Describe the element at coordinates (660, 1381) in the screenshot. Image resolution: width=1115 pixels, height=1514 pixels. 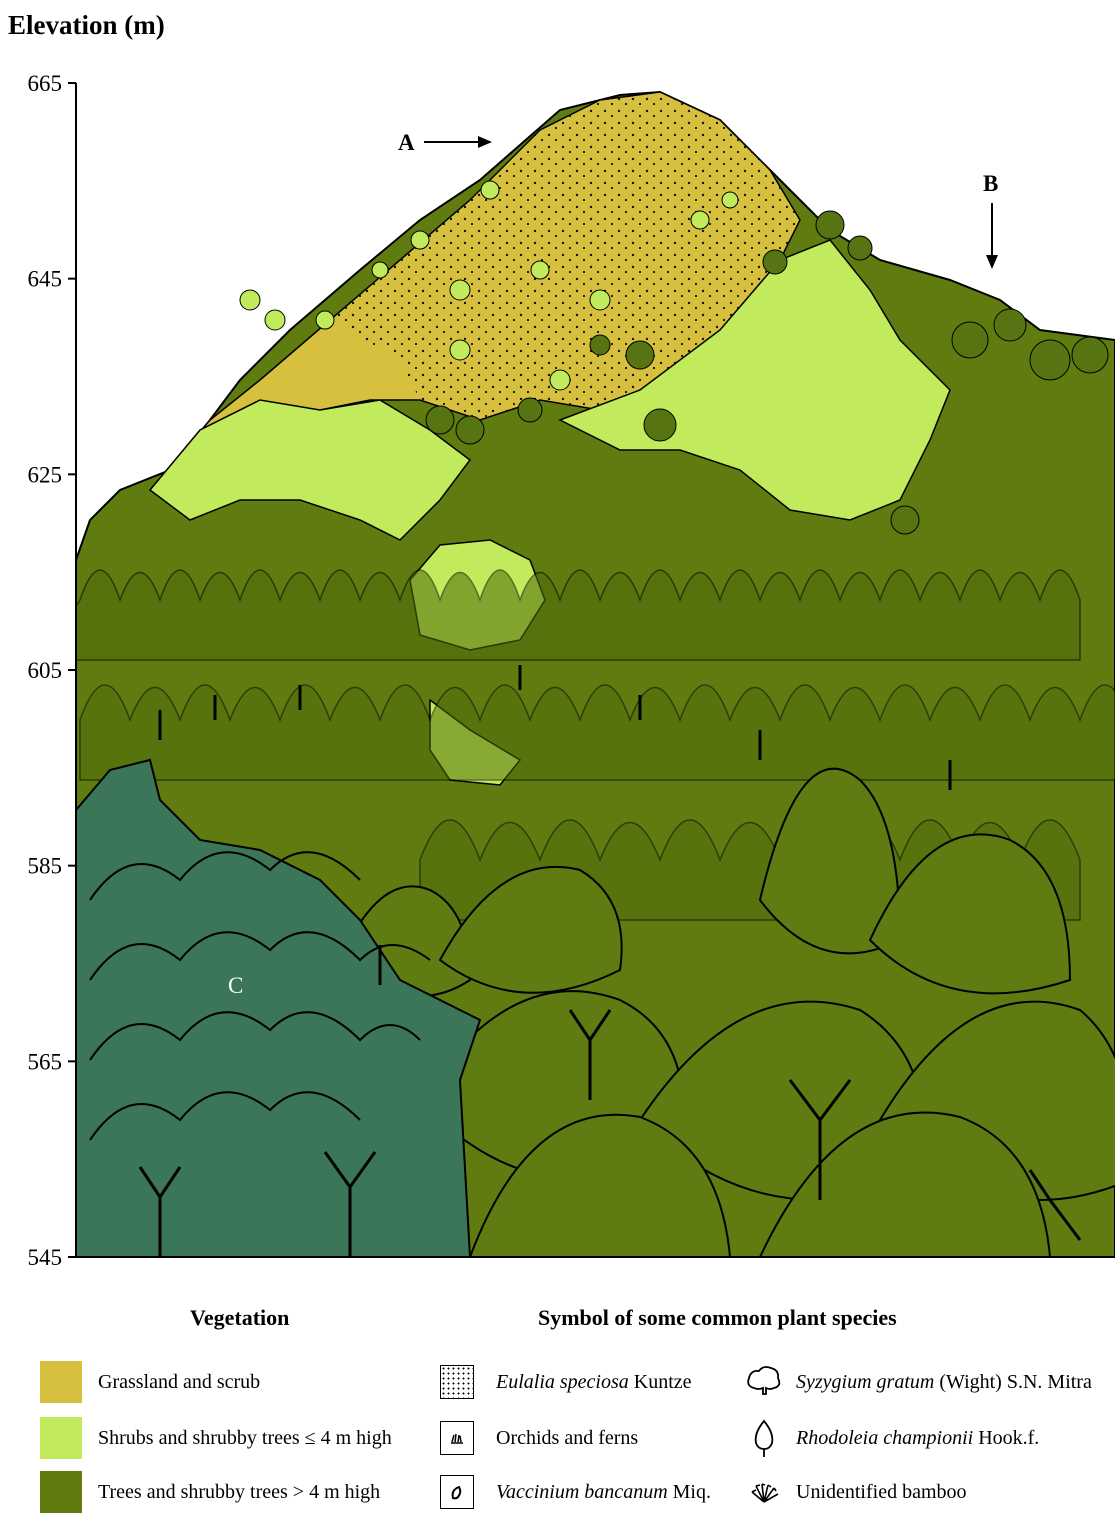
I see `eulalia-author: Kuntze` at that location.